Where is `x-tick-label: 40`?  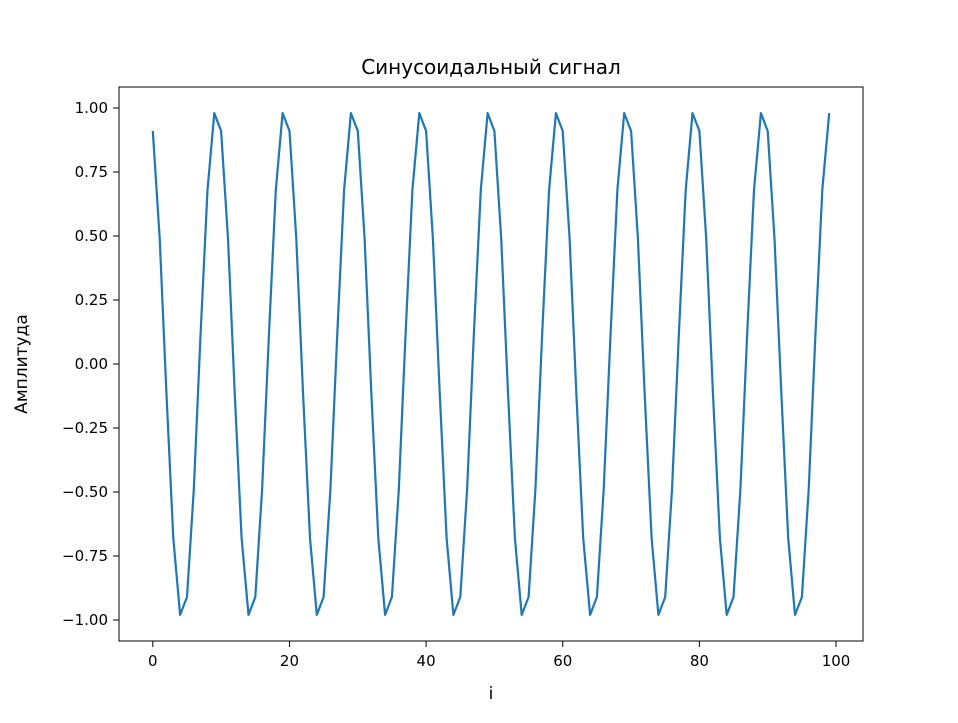
x-tick-label: 40 is located at coordinates (426, 661).